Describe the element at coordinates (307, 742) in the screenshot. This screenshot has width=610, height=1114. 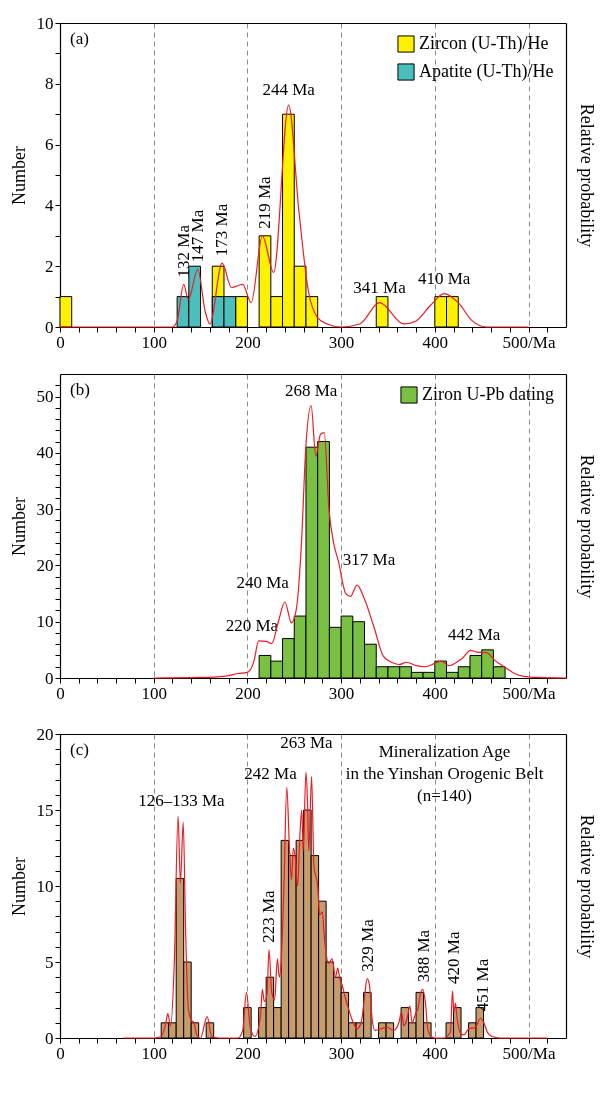
I see `annotation: 263 Ma` at that location.